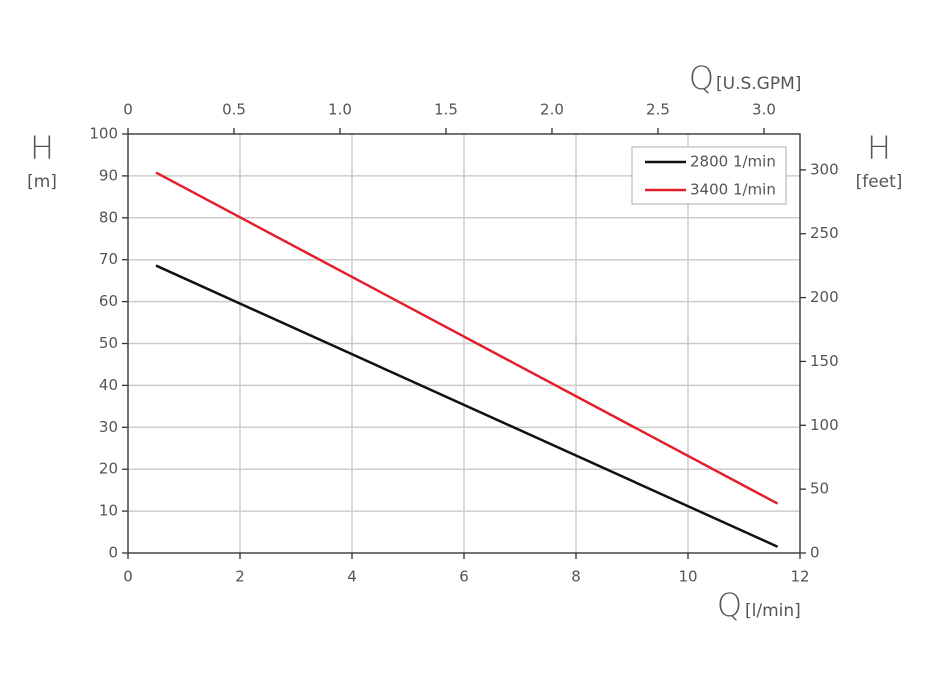 The width and height of the screenshot is (925, 690). What do you see at coordinates (824, 297) in the screenshot?
I see `y2-tick-label: 200` at bounding box center [824, 297].